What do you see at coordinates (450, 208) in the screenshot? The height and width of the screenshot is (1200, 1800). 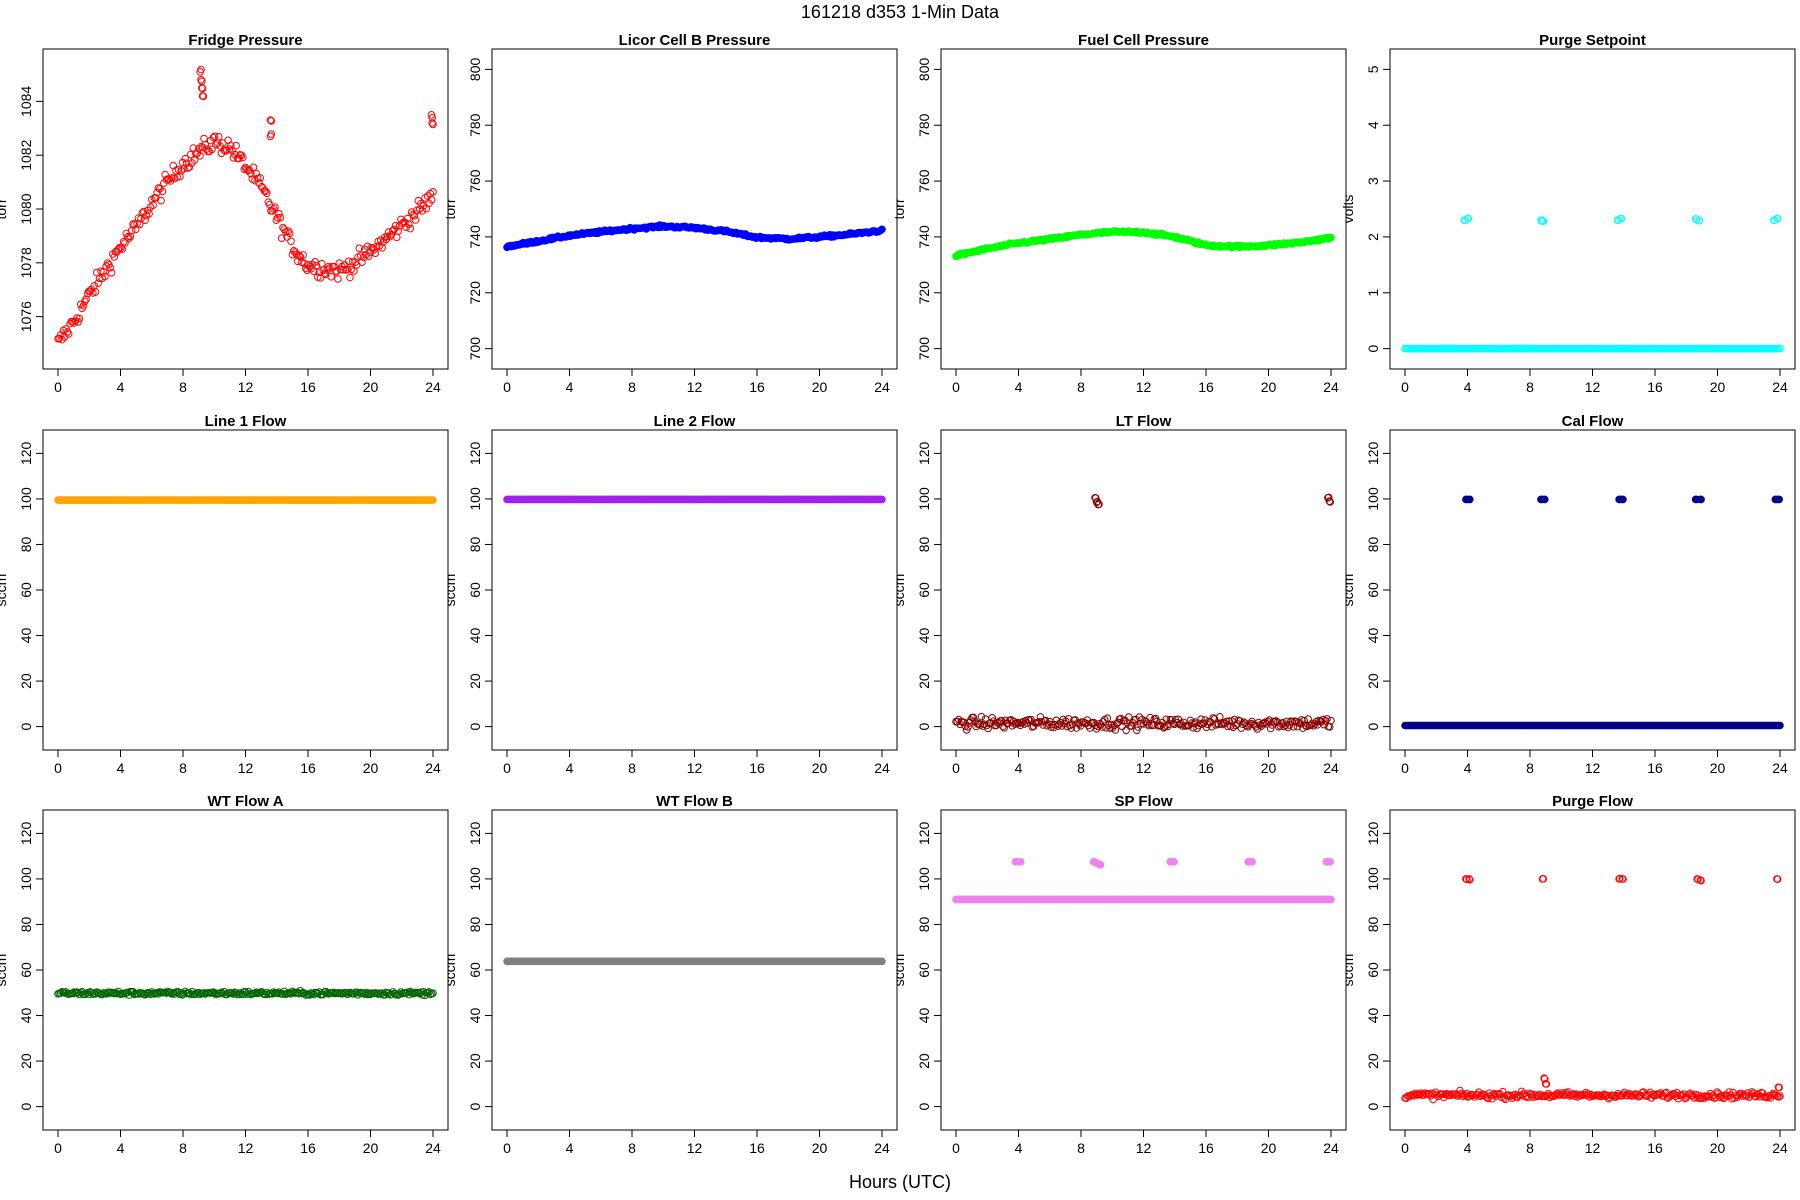 I see `y-axis-label: torr` at bounding box center [450, 208].